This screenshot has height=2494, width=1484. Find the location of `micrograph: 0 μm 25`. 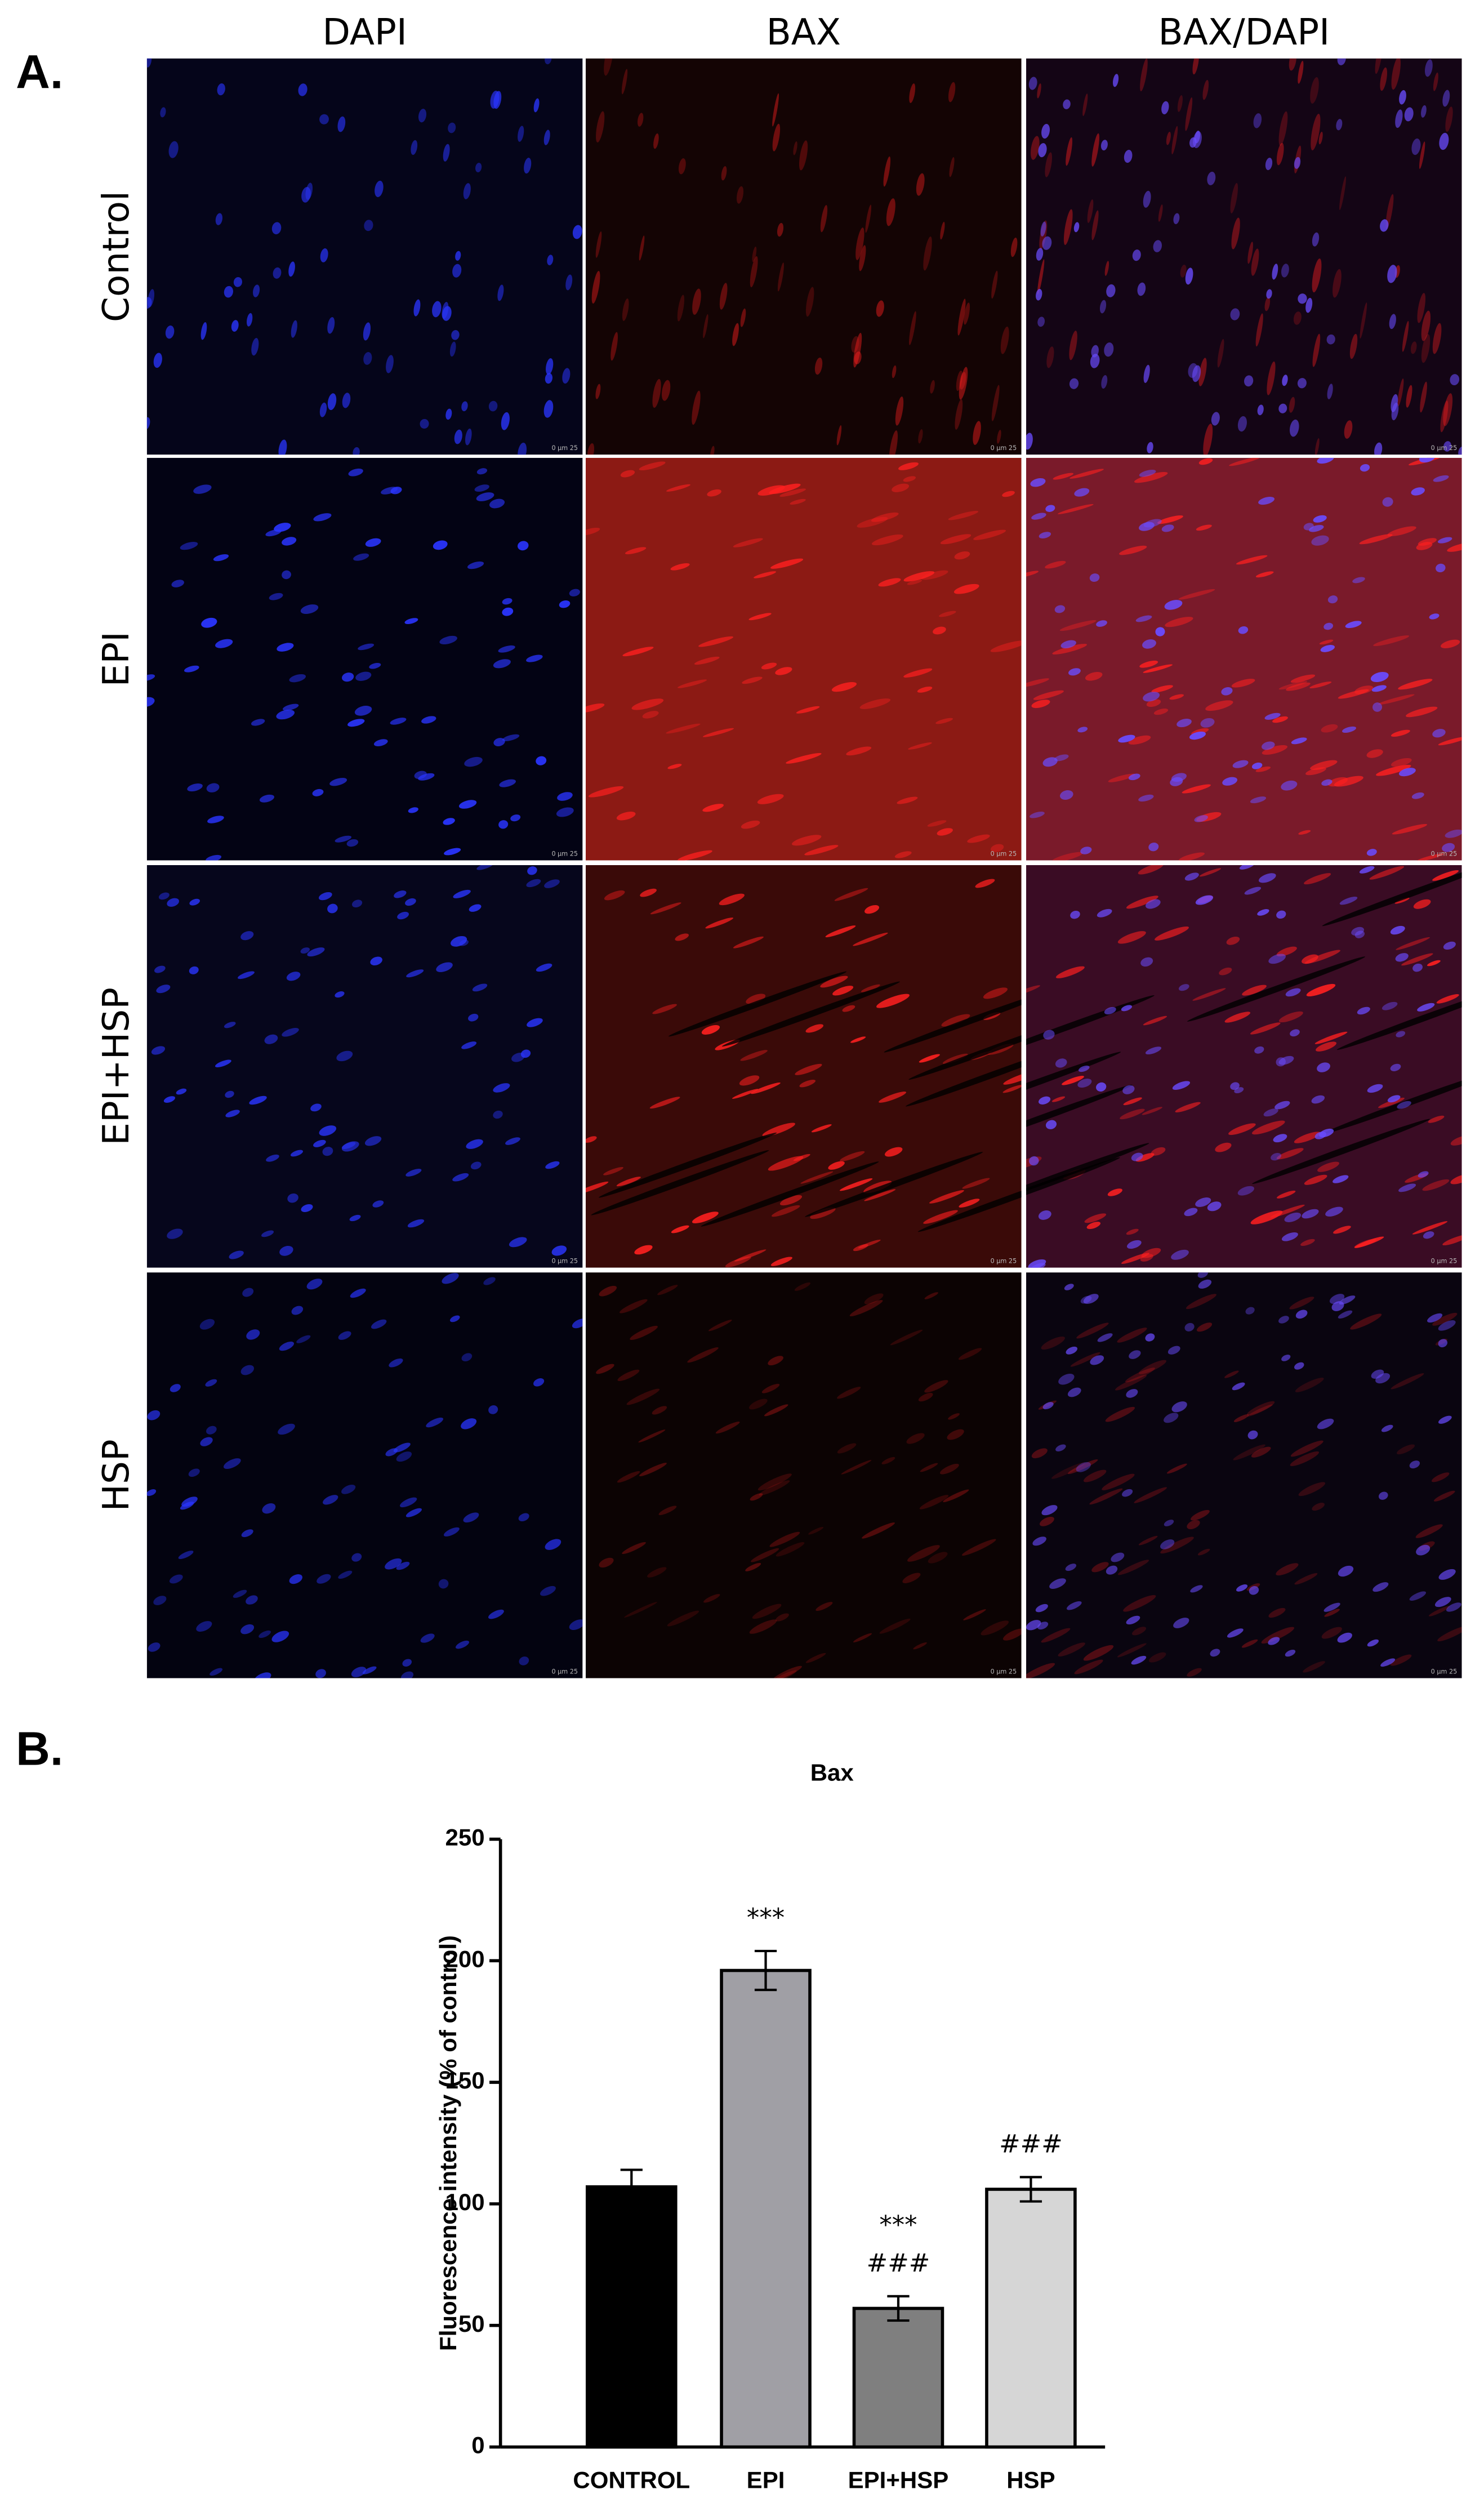

micrograph: 0 μm 25 is located at coordinates (1244, 1066).